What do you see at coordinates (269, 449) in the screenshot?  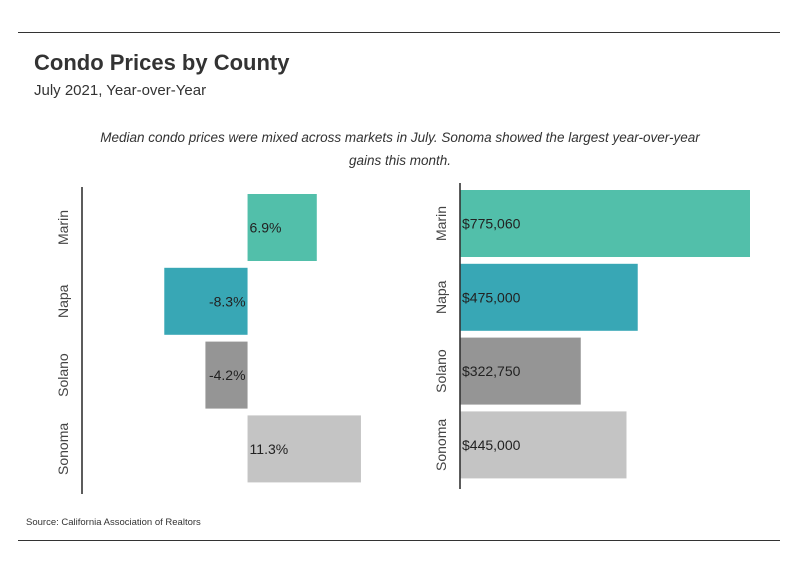 I see `data-label-change-sonoma: 11.3%` at bounding box center [269, 449].